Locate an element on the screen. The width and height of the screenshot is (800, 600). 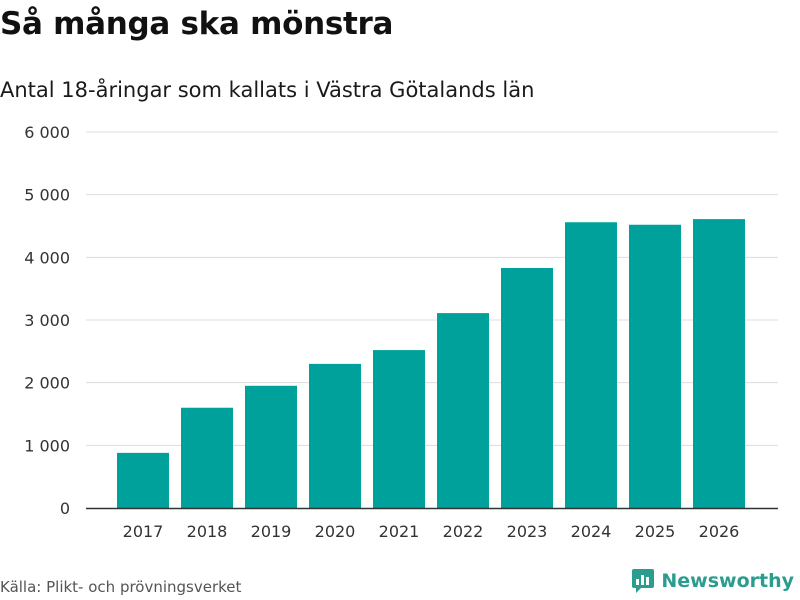
bar-2026 is located at coordinates (719, 363).